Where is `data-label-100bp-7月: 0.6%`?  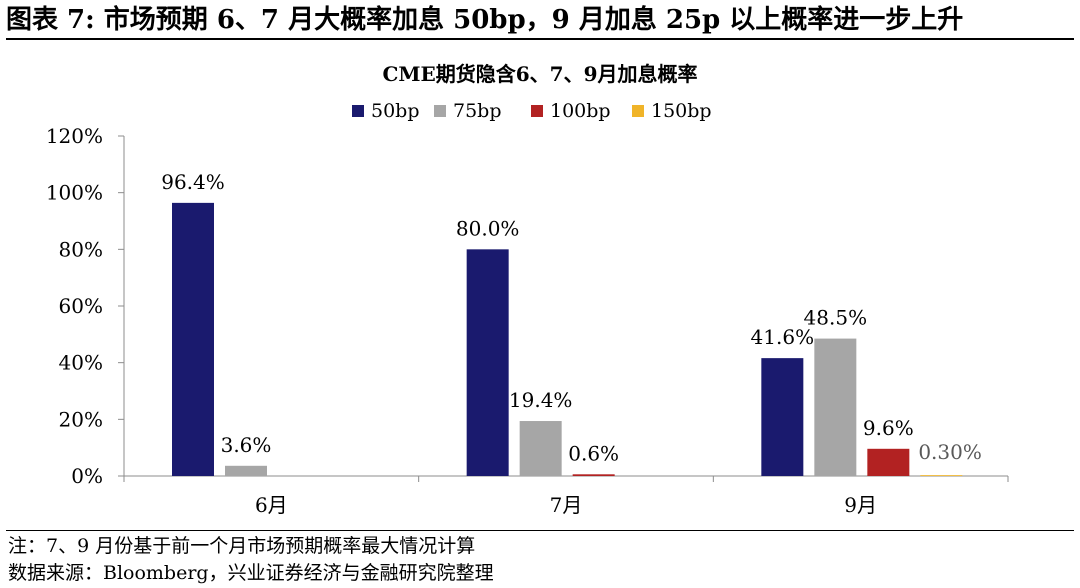 data-label-100bp-7月: 0.6% is located at coordinates (593, 453).